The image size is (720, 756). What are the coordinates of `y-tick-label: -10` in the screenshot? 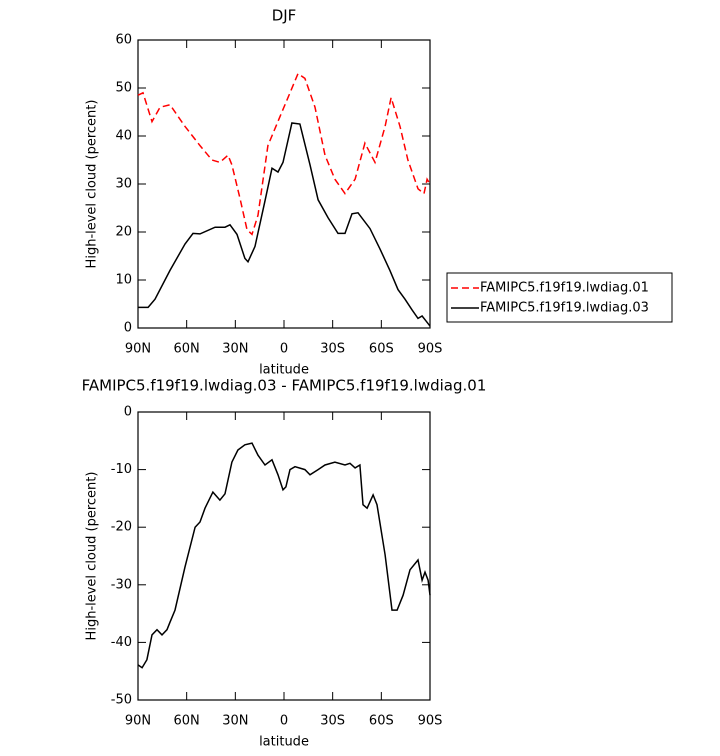 It's located at (121, 469).